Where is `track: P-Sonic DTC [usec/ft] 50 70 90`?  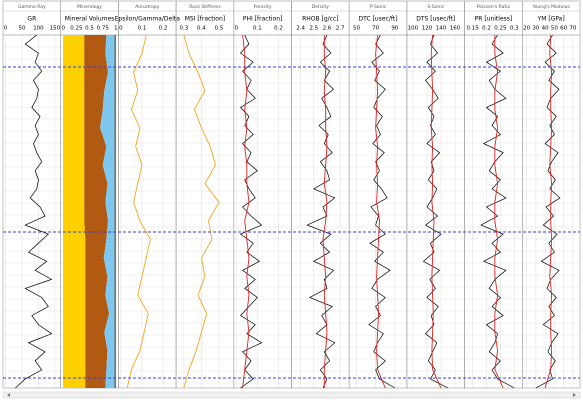 track: P-Sonic DTC [usec/ft] 50 70 90 is located at coordinates (378, 194).